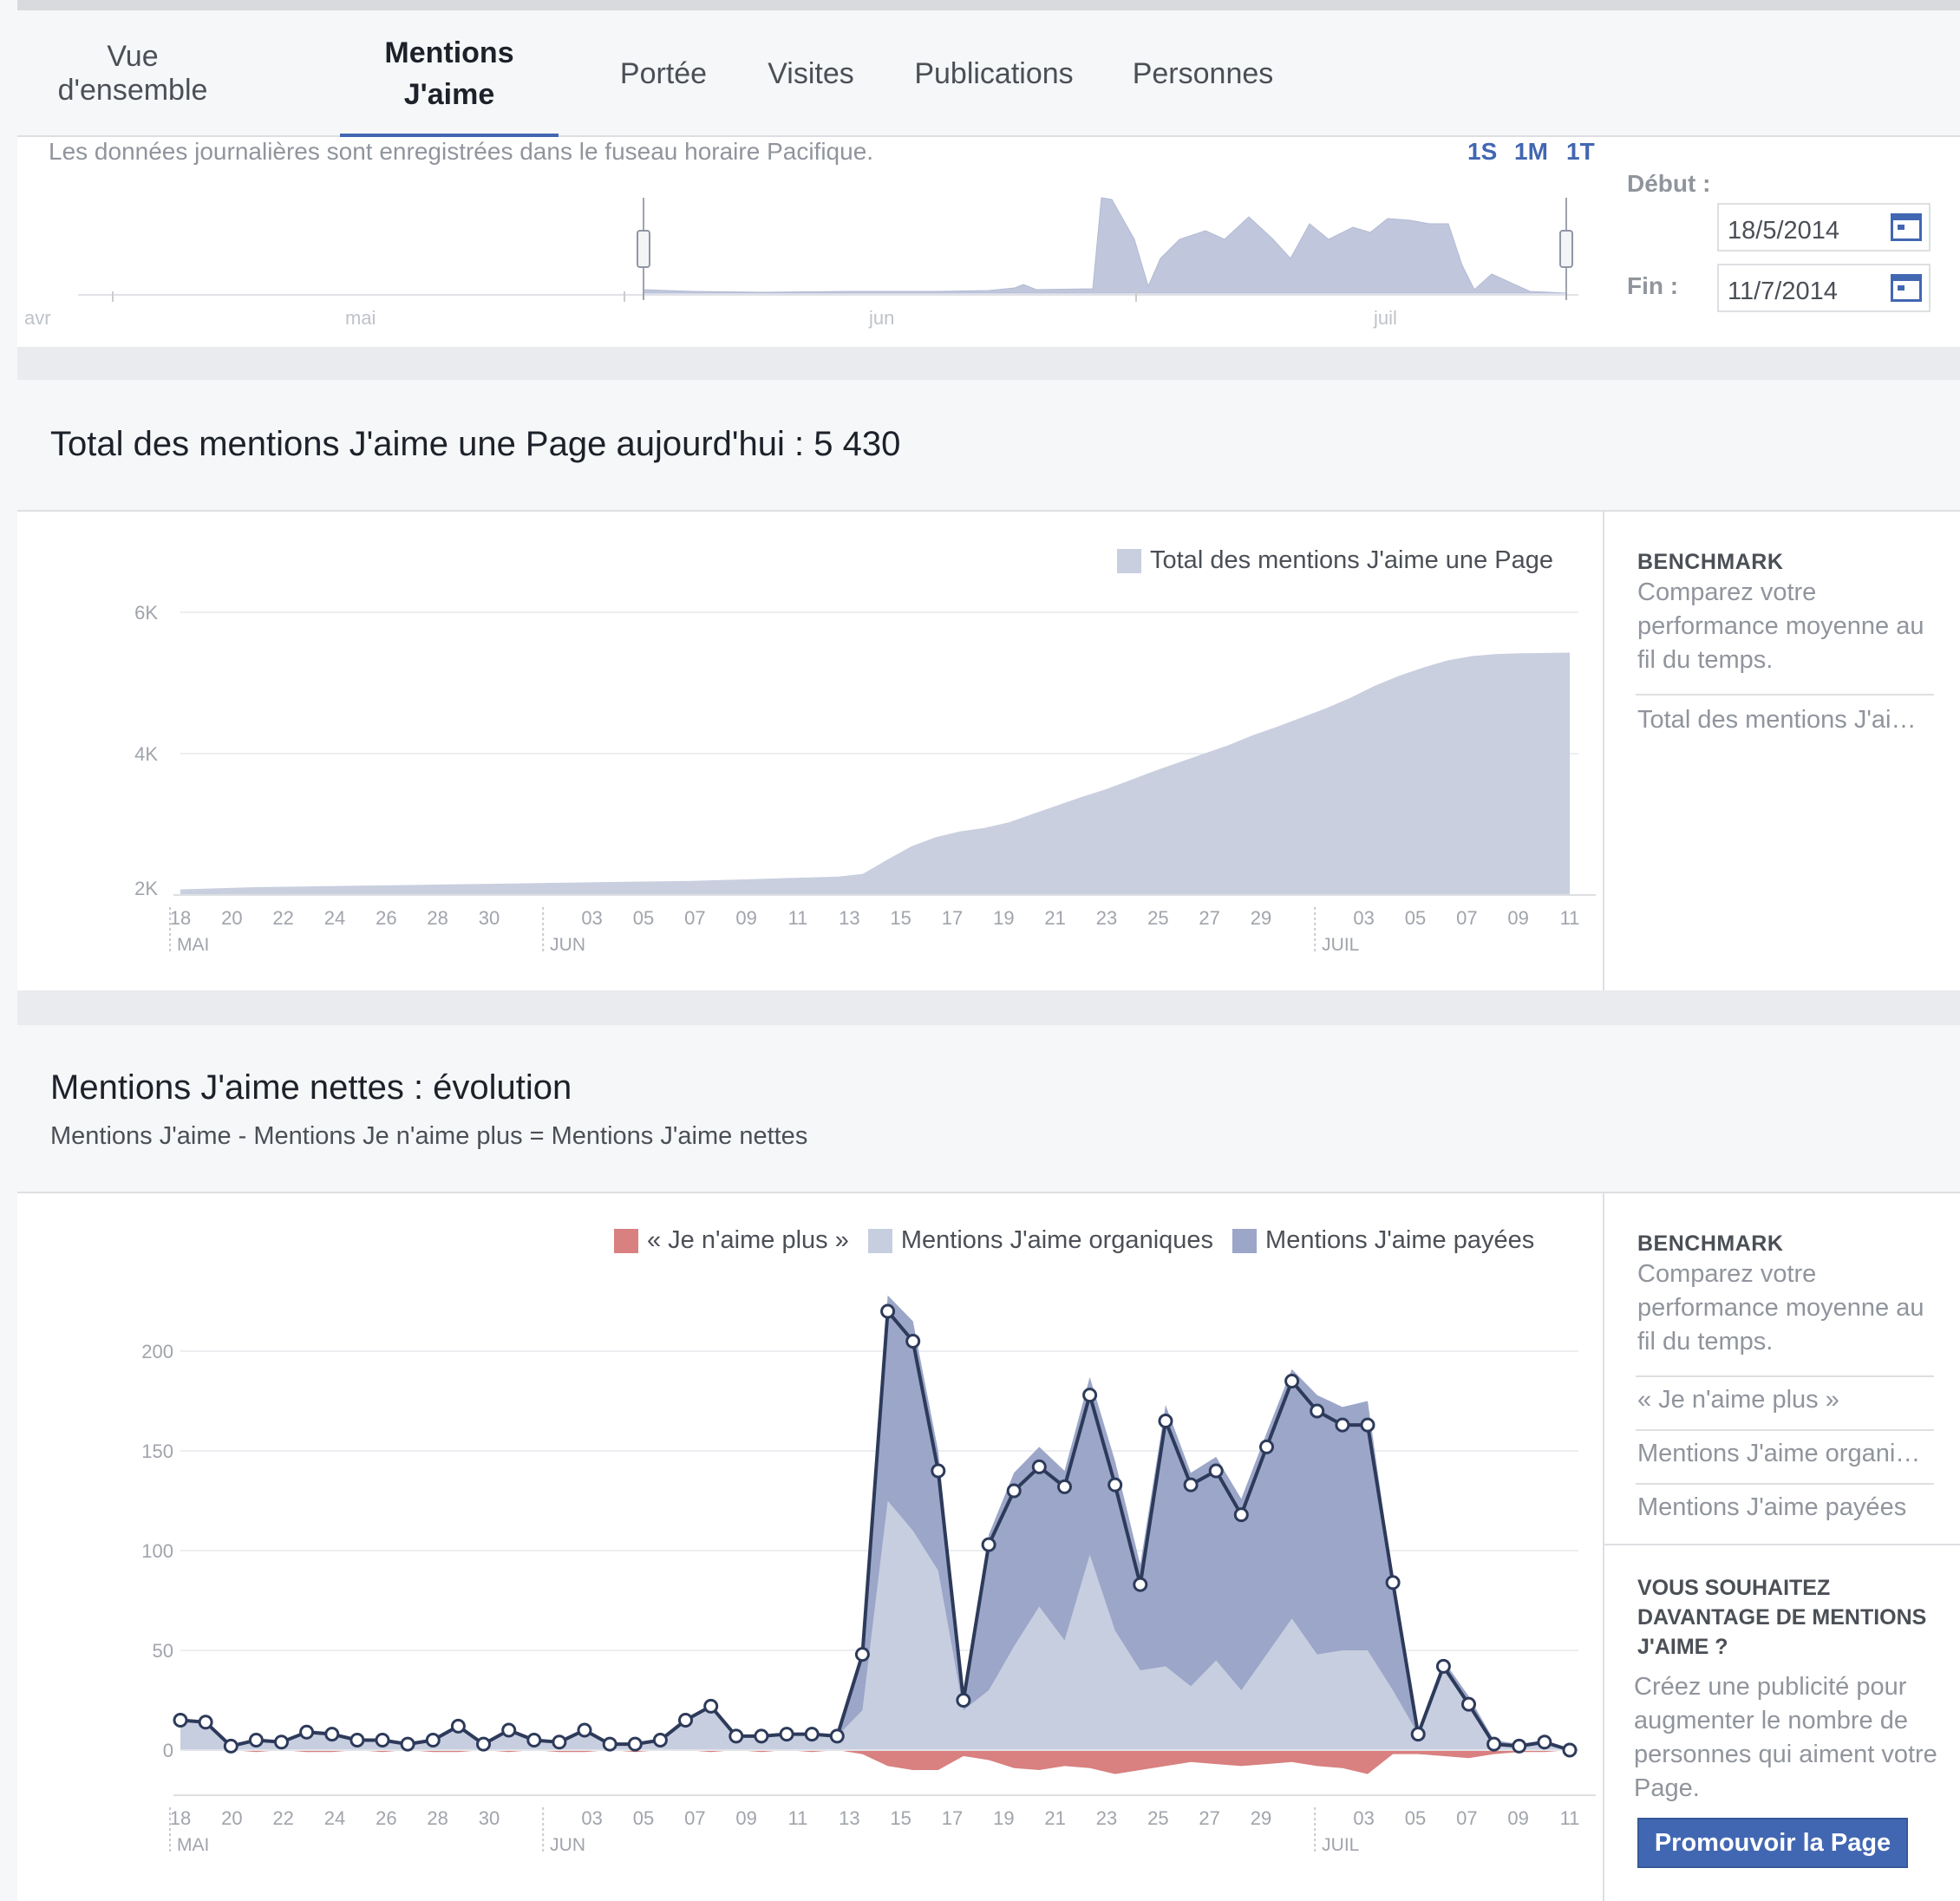 The image size is (1960, 1901). I want to click on period-quarter-button: 1T, so click(1581, 151).